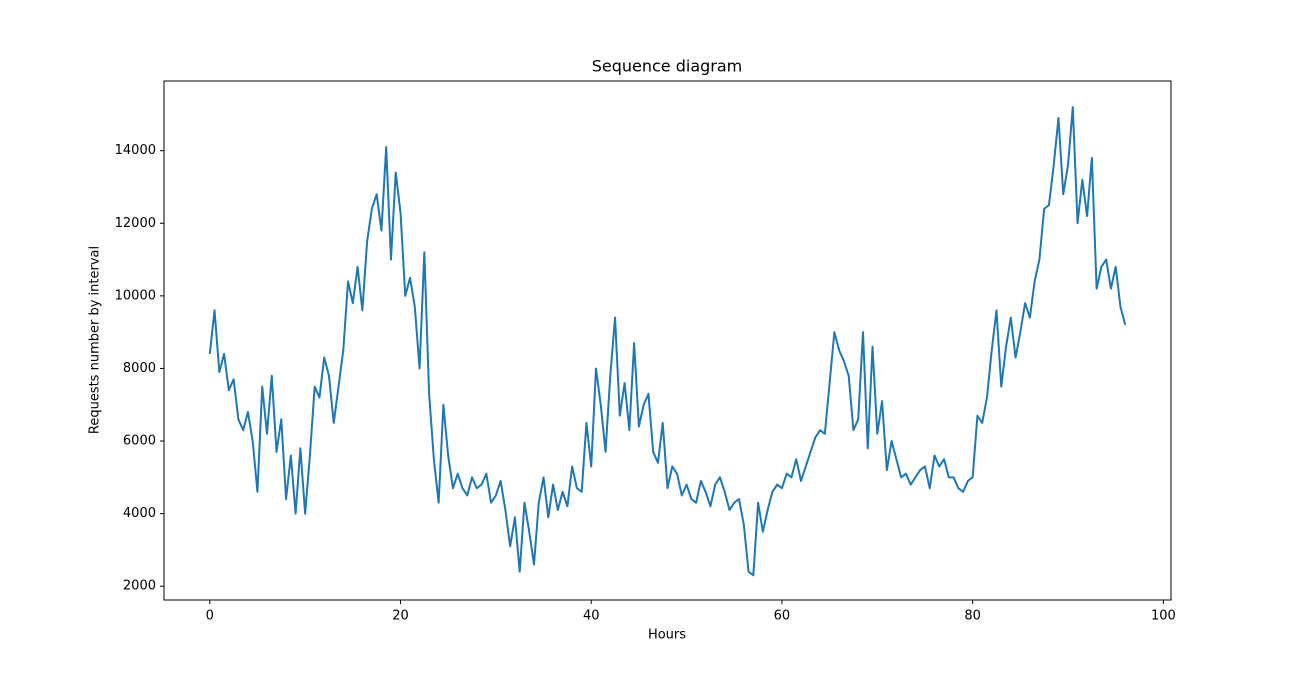 This screenshot has height=674, width=1301. What do you see at coordinates (782, 616) in the screenshot?
I see `x-tick-label: 60` at bounding box center [782, 616].